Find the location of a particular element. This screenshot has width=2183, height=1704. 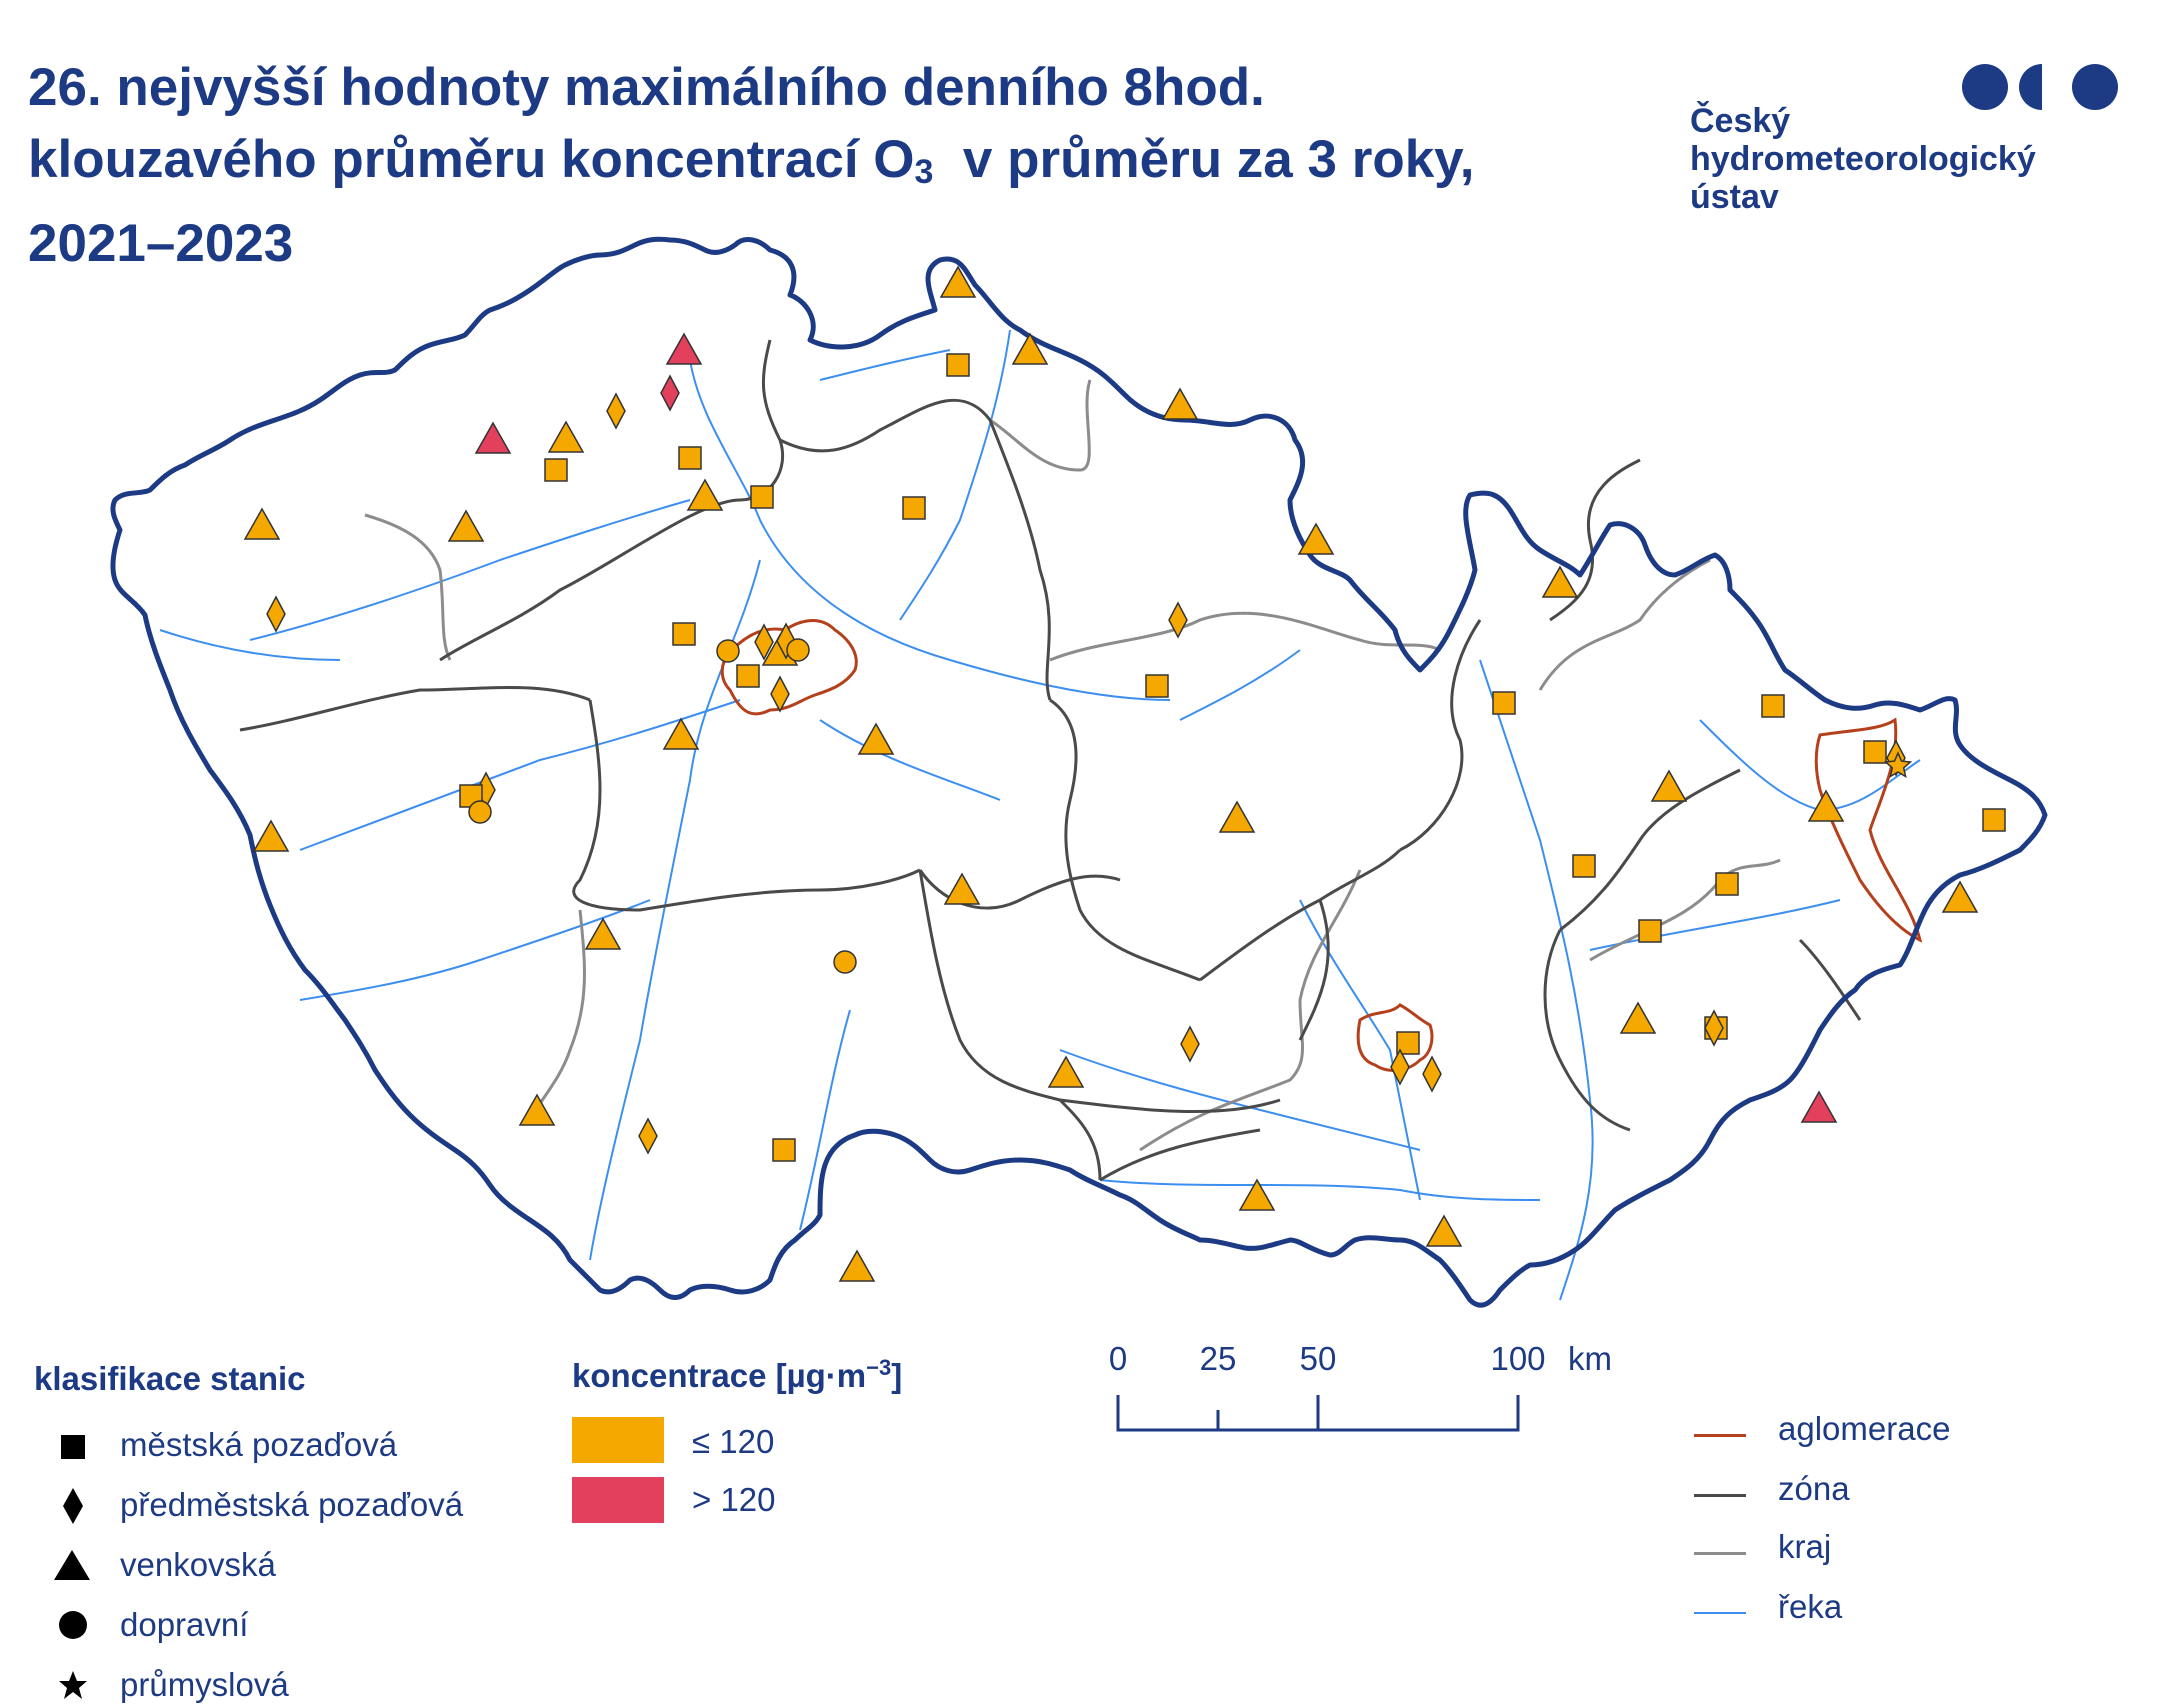

title-line-2a: klouzavého průměru koncentrací O is located at coordinates (471, 159).